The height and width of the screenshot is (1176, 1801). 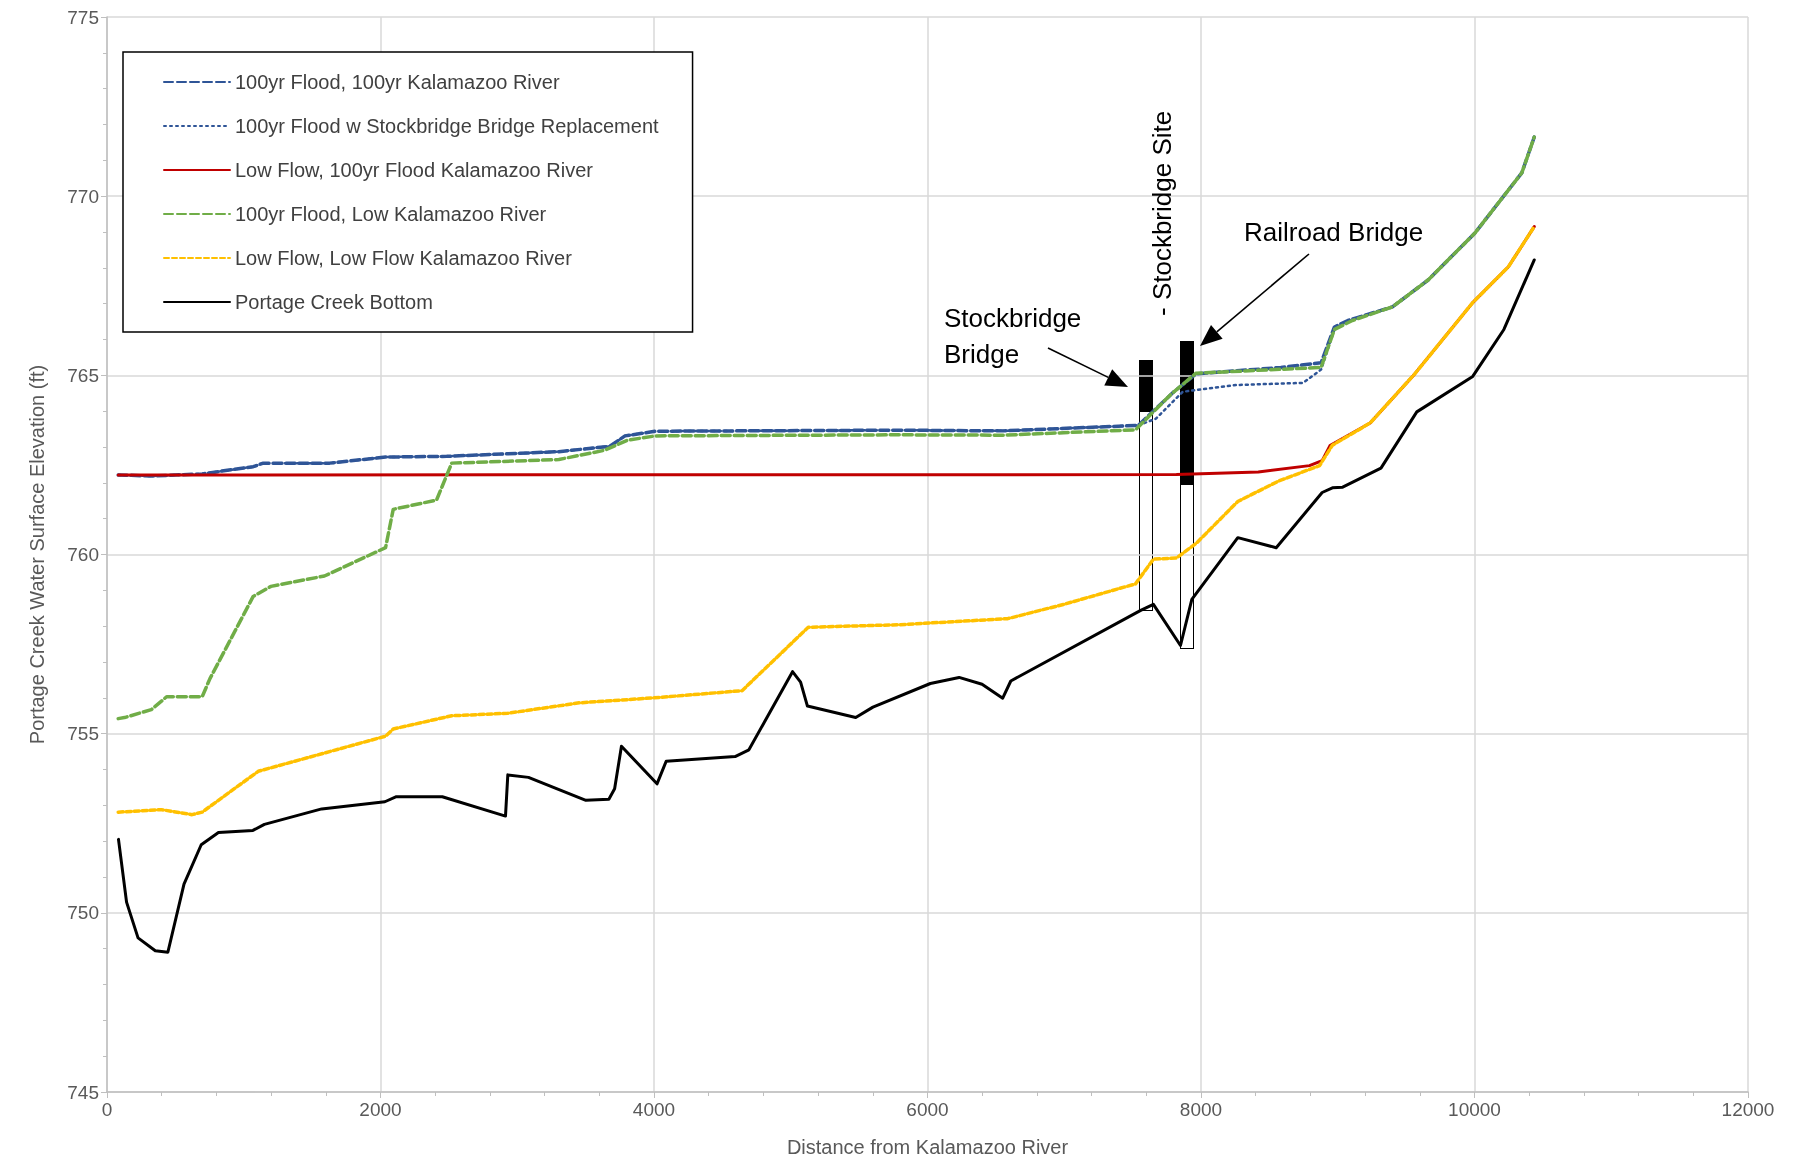 I want to click on x-tick-label: 0, so click(x=107, y=1109).